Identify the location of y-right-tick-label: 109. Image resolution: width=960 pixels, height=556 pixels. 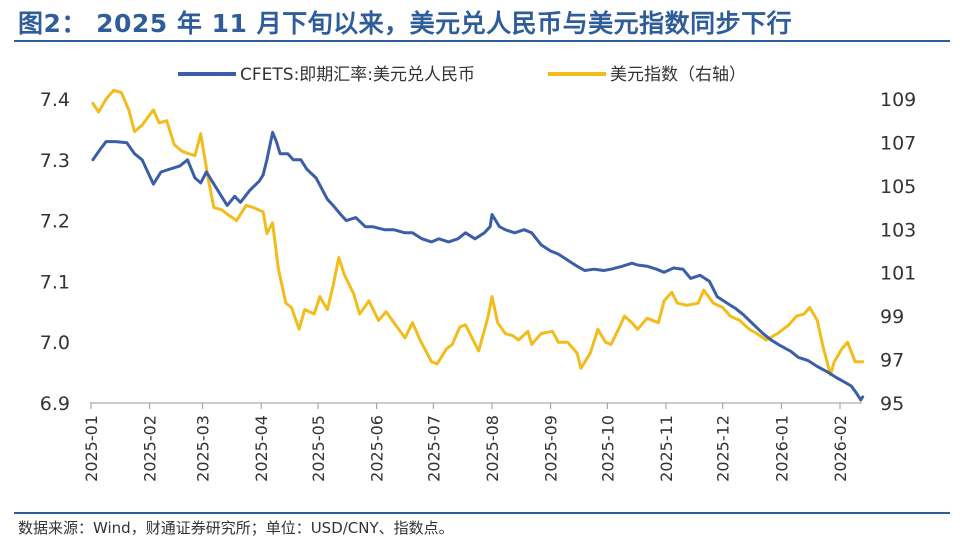
(898, 100).